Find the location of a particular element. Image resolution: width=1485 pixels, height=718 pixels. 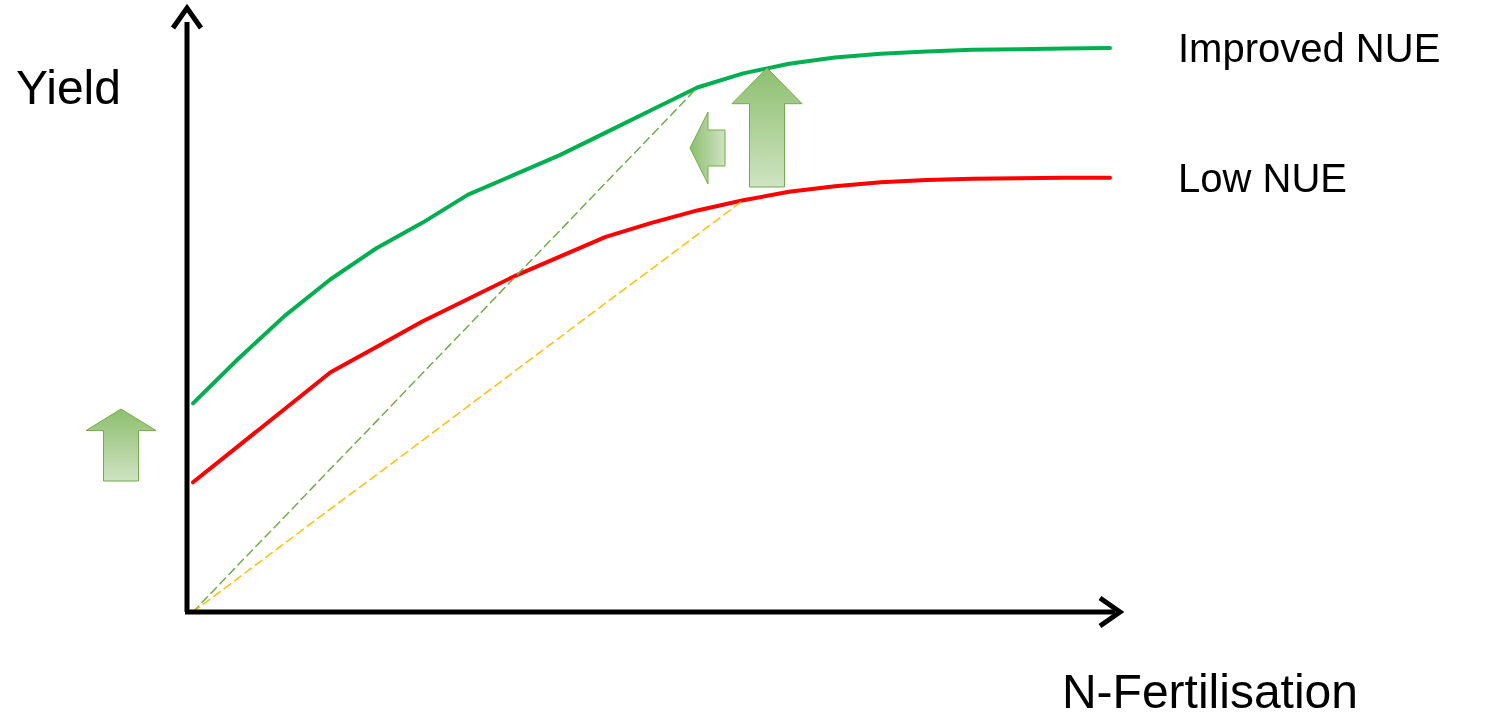

x-axis-title: N-Fertilisation is located at coordinates (1209, 691).